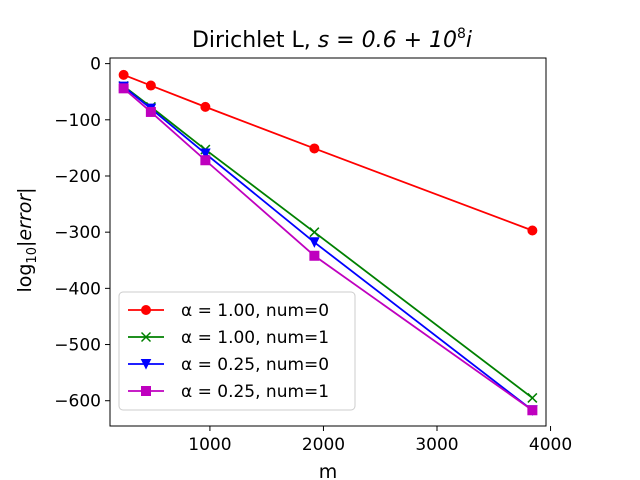 This screenshot has height=480, width=640. What do you see at coordinates (328, 470) in the screenshot?
I see `x-axis-label: m` at bounding box center [328, 470].